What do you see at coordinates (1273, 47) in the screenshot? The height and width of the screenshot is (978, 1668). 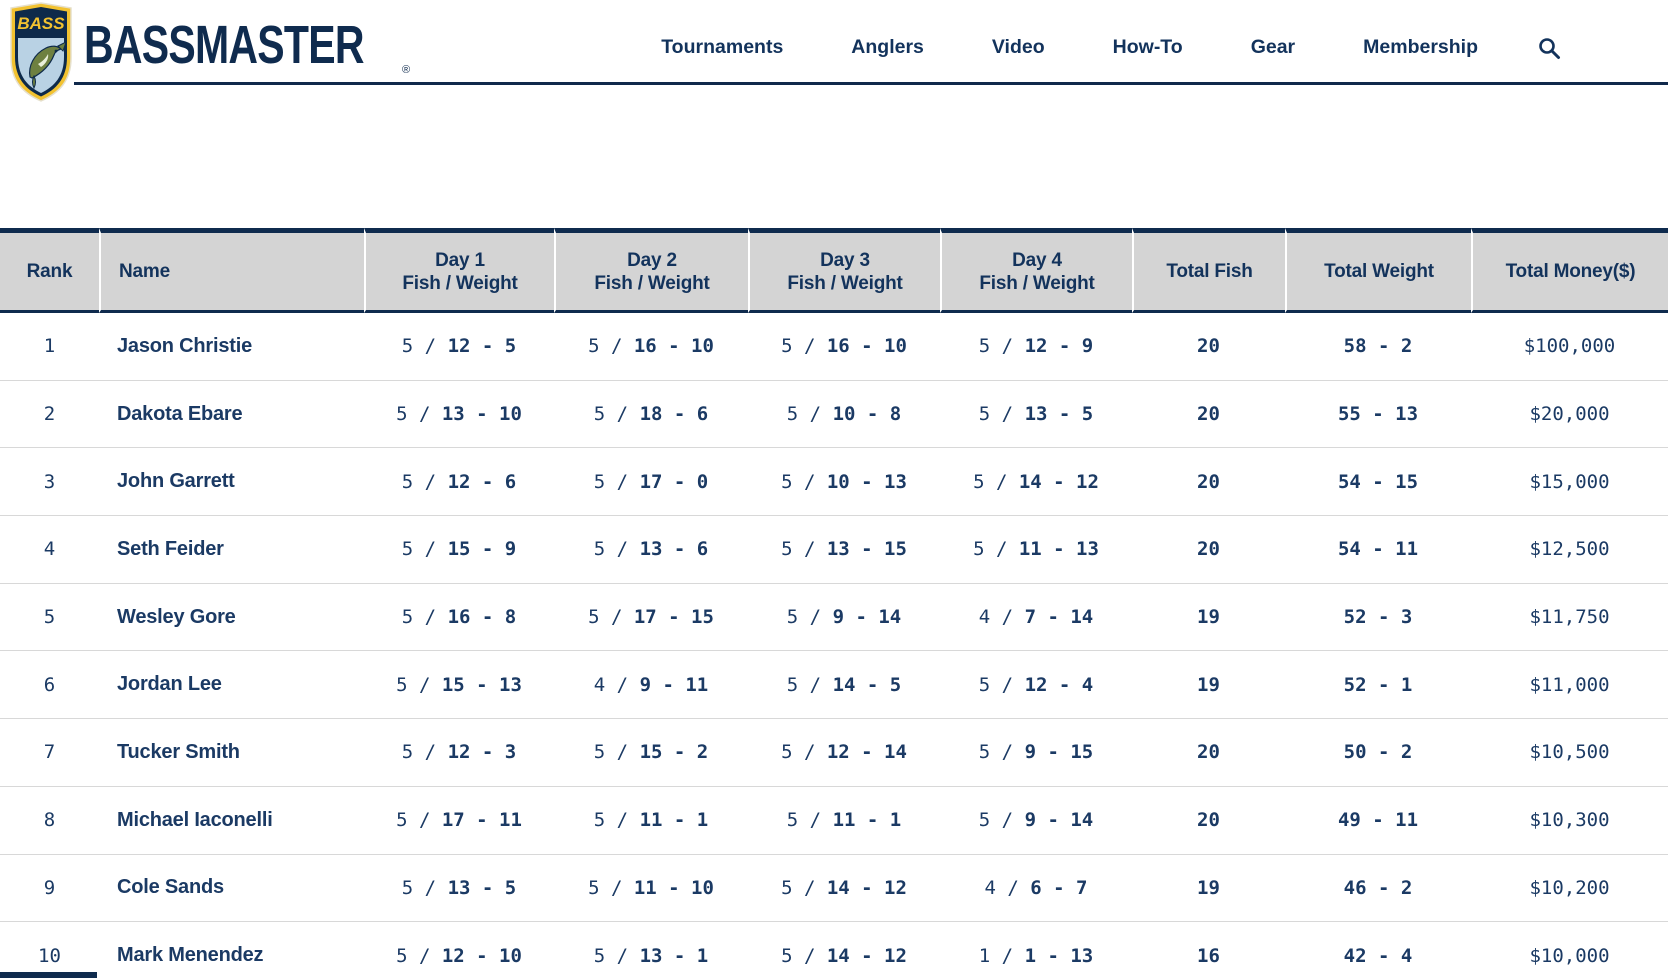 I see `nav-item-gear: Gear` at bounding box center [1273, 47].